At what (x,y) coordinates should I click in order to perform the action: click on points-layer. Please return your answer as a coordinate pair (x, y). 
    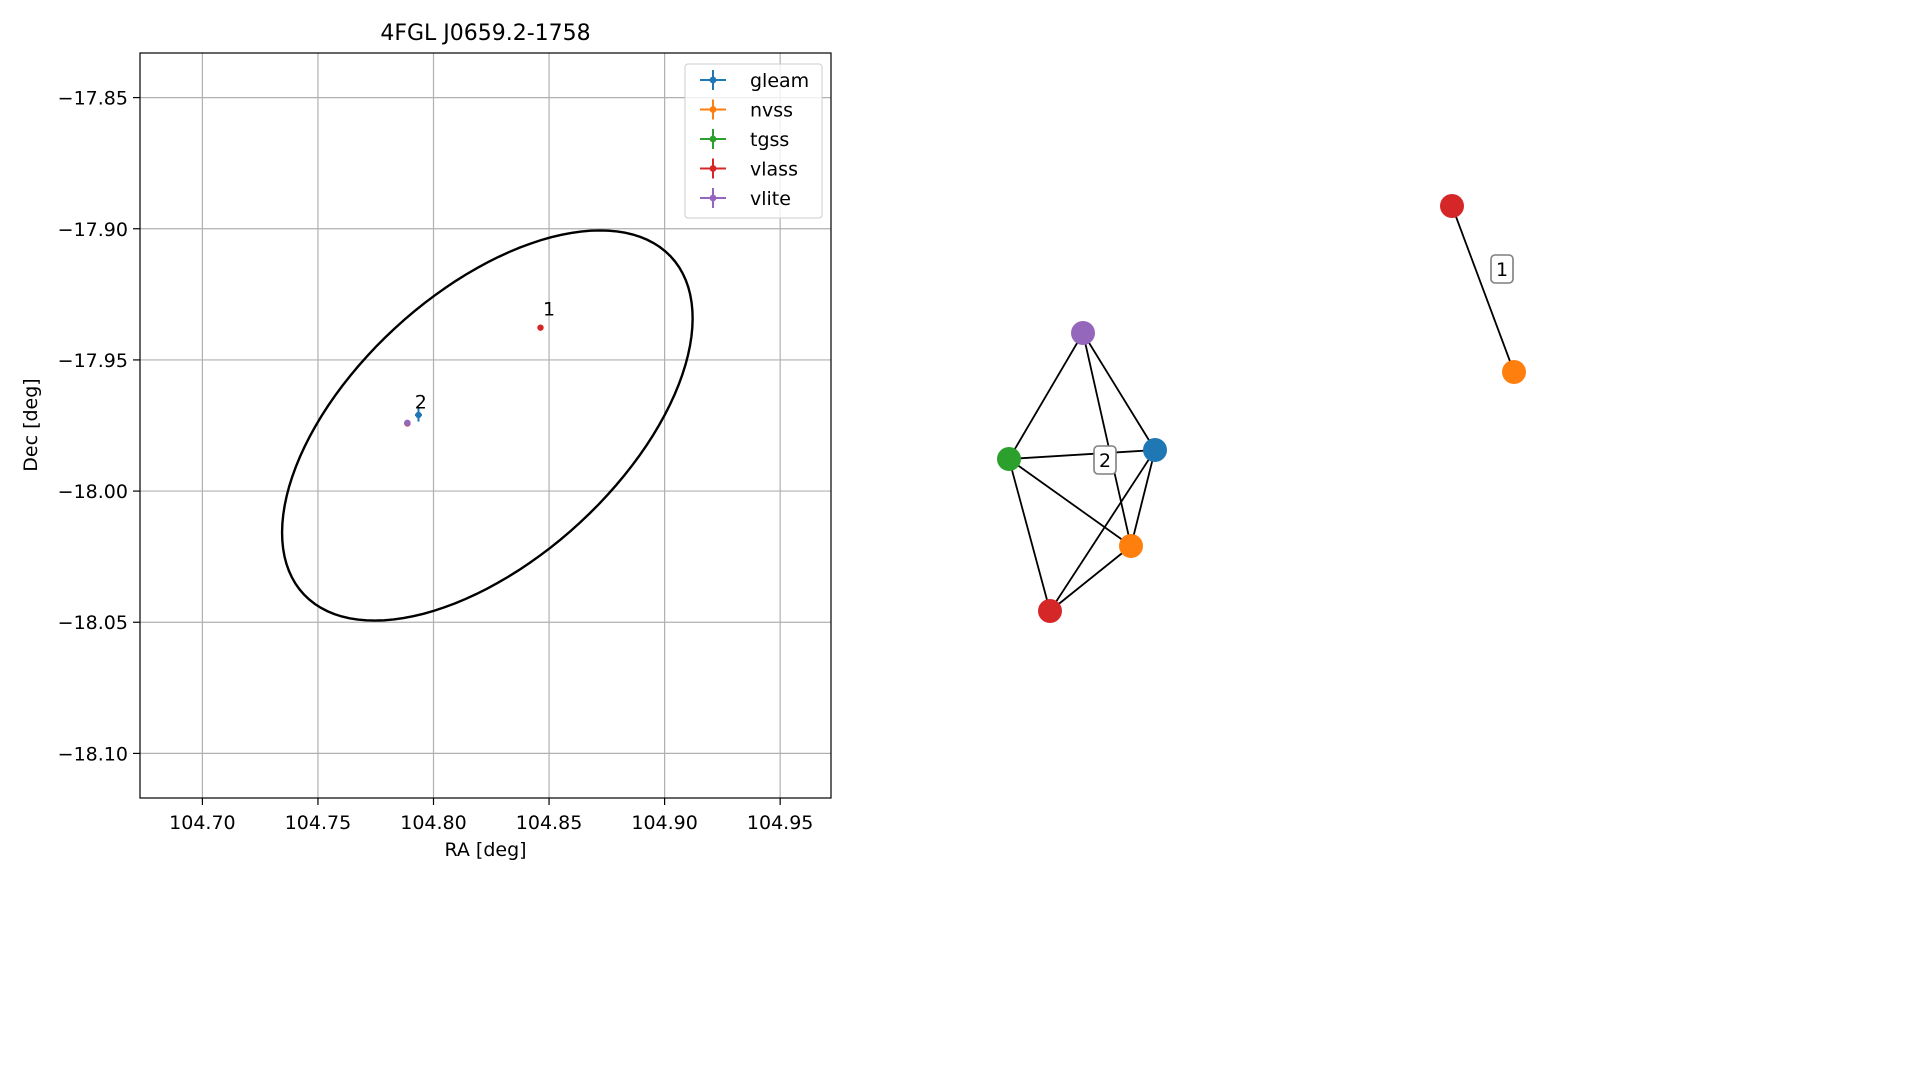
    Looking at the image, I should click on (474, 375).